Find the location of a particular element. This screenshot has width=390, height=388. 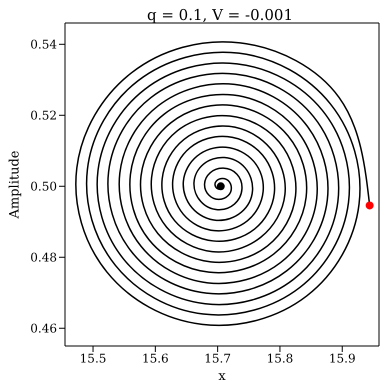

y-tick-label: 0.54 is located at coordinates (44, 45).